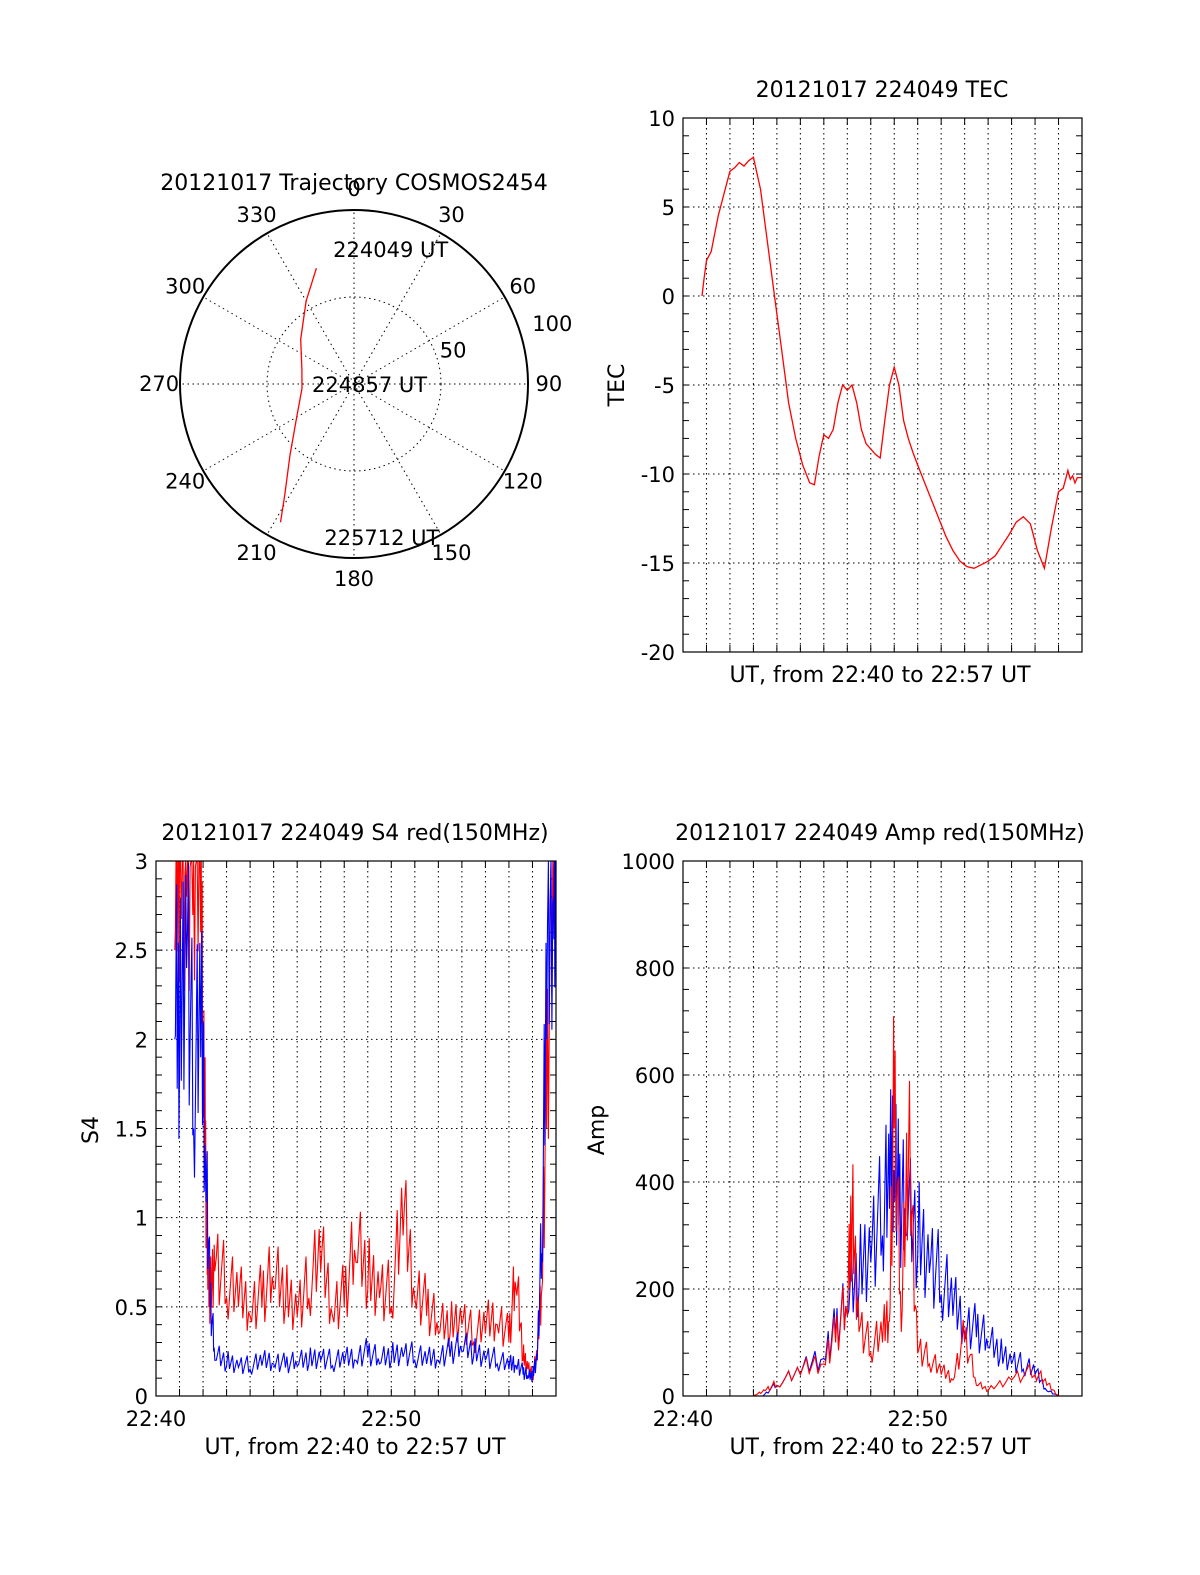  I want to click on polar-outer-circle, so click(354, 384).